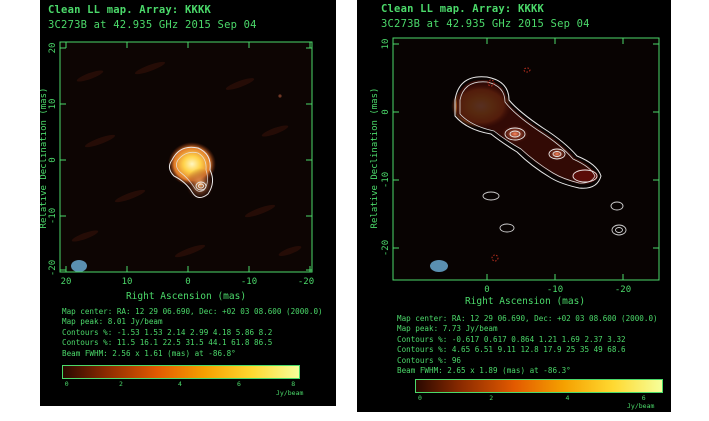 The image size is (709, 421). I want to click on info-line: Map peak: 7.73 Jy/beam, so click(447, 329).